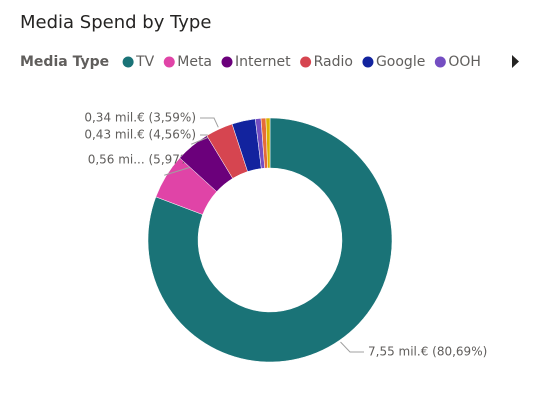  Describe the element at coordinates (515, 61) in the screenshot. I see `legend-next-arrow` at that location.